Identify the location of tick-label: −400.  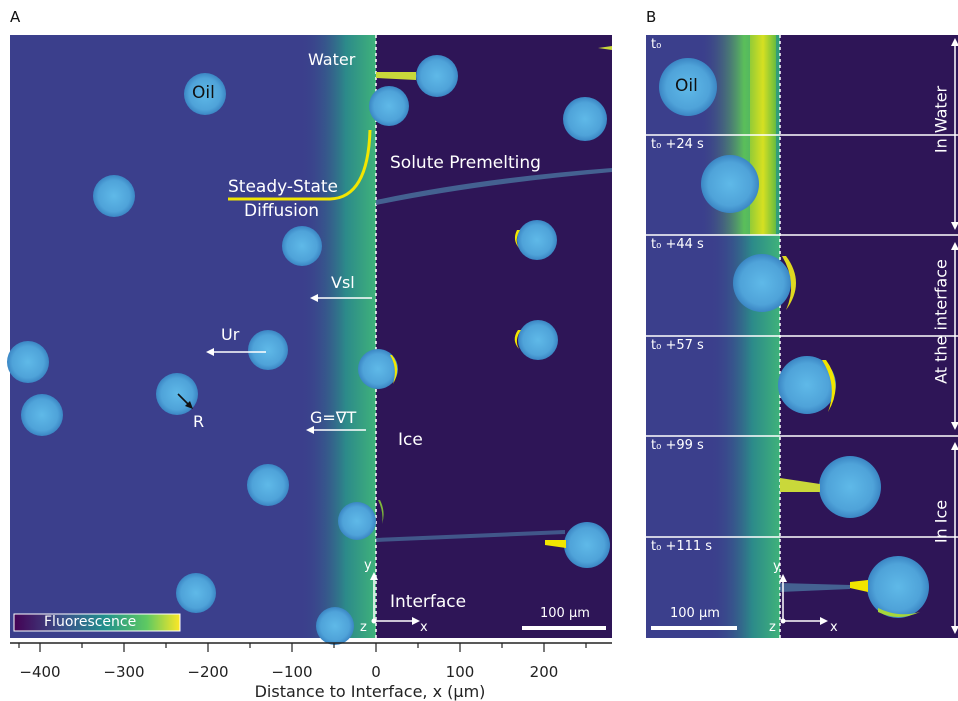
(40, 672).